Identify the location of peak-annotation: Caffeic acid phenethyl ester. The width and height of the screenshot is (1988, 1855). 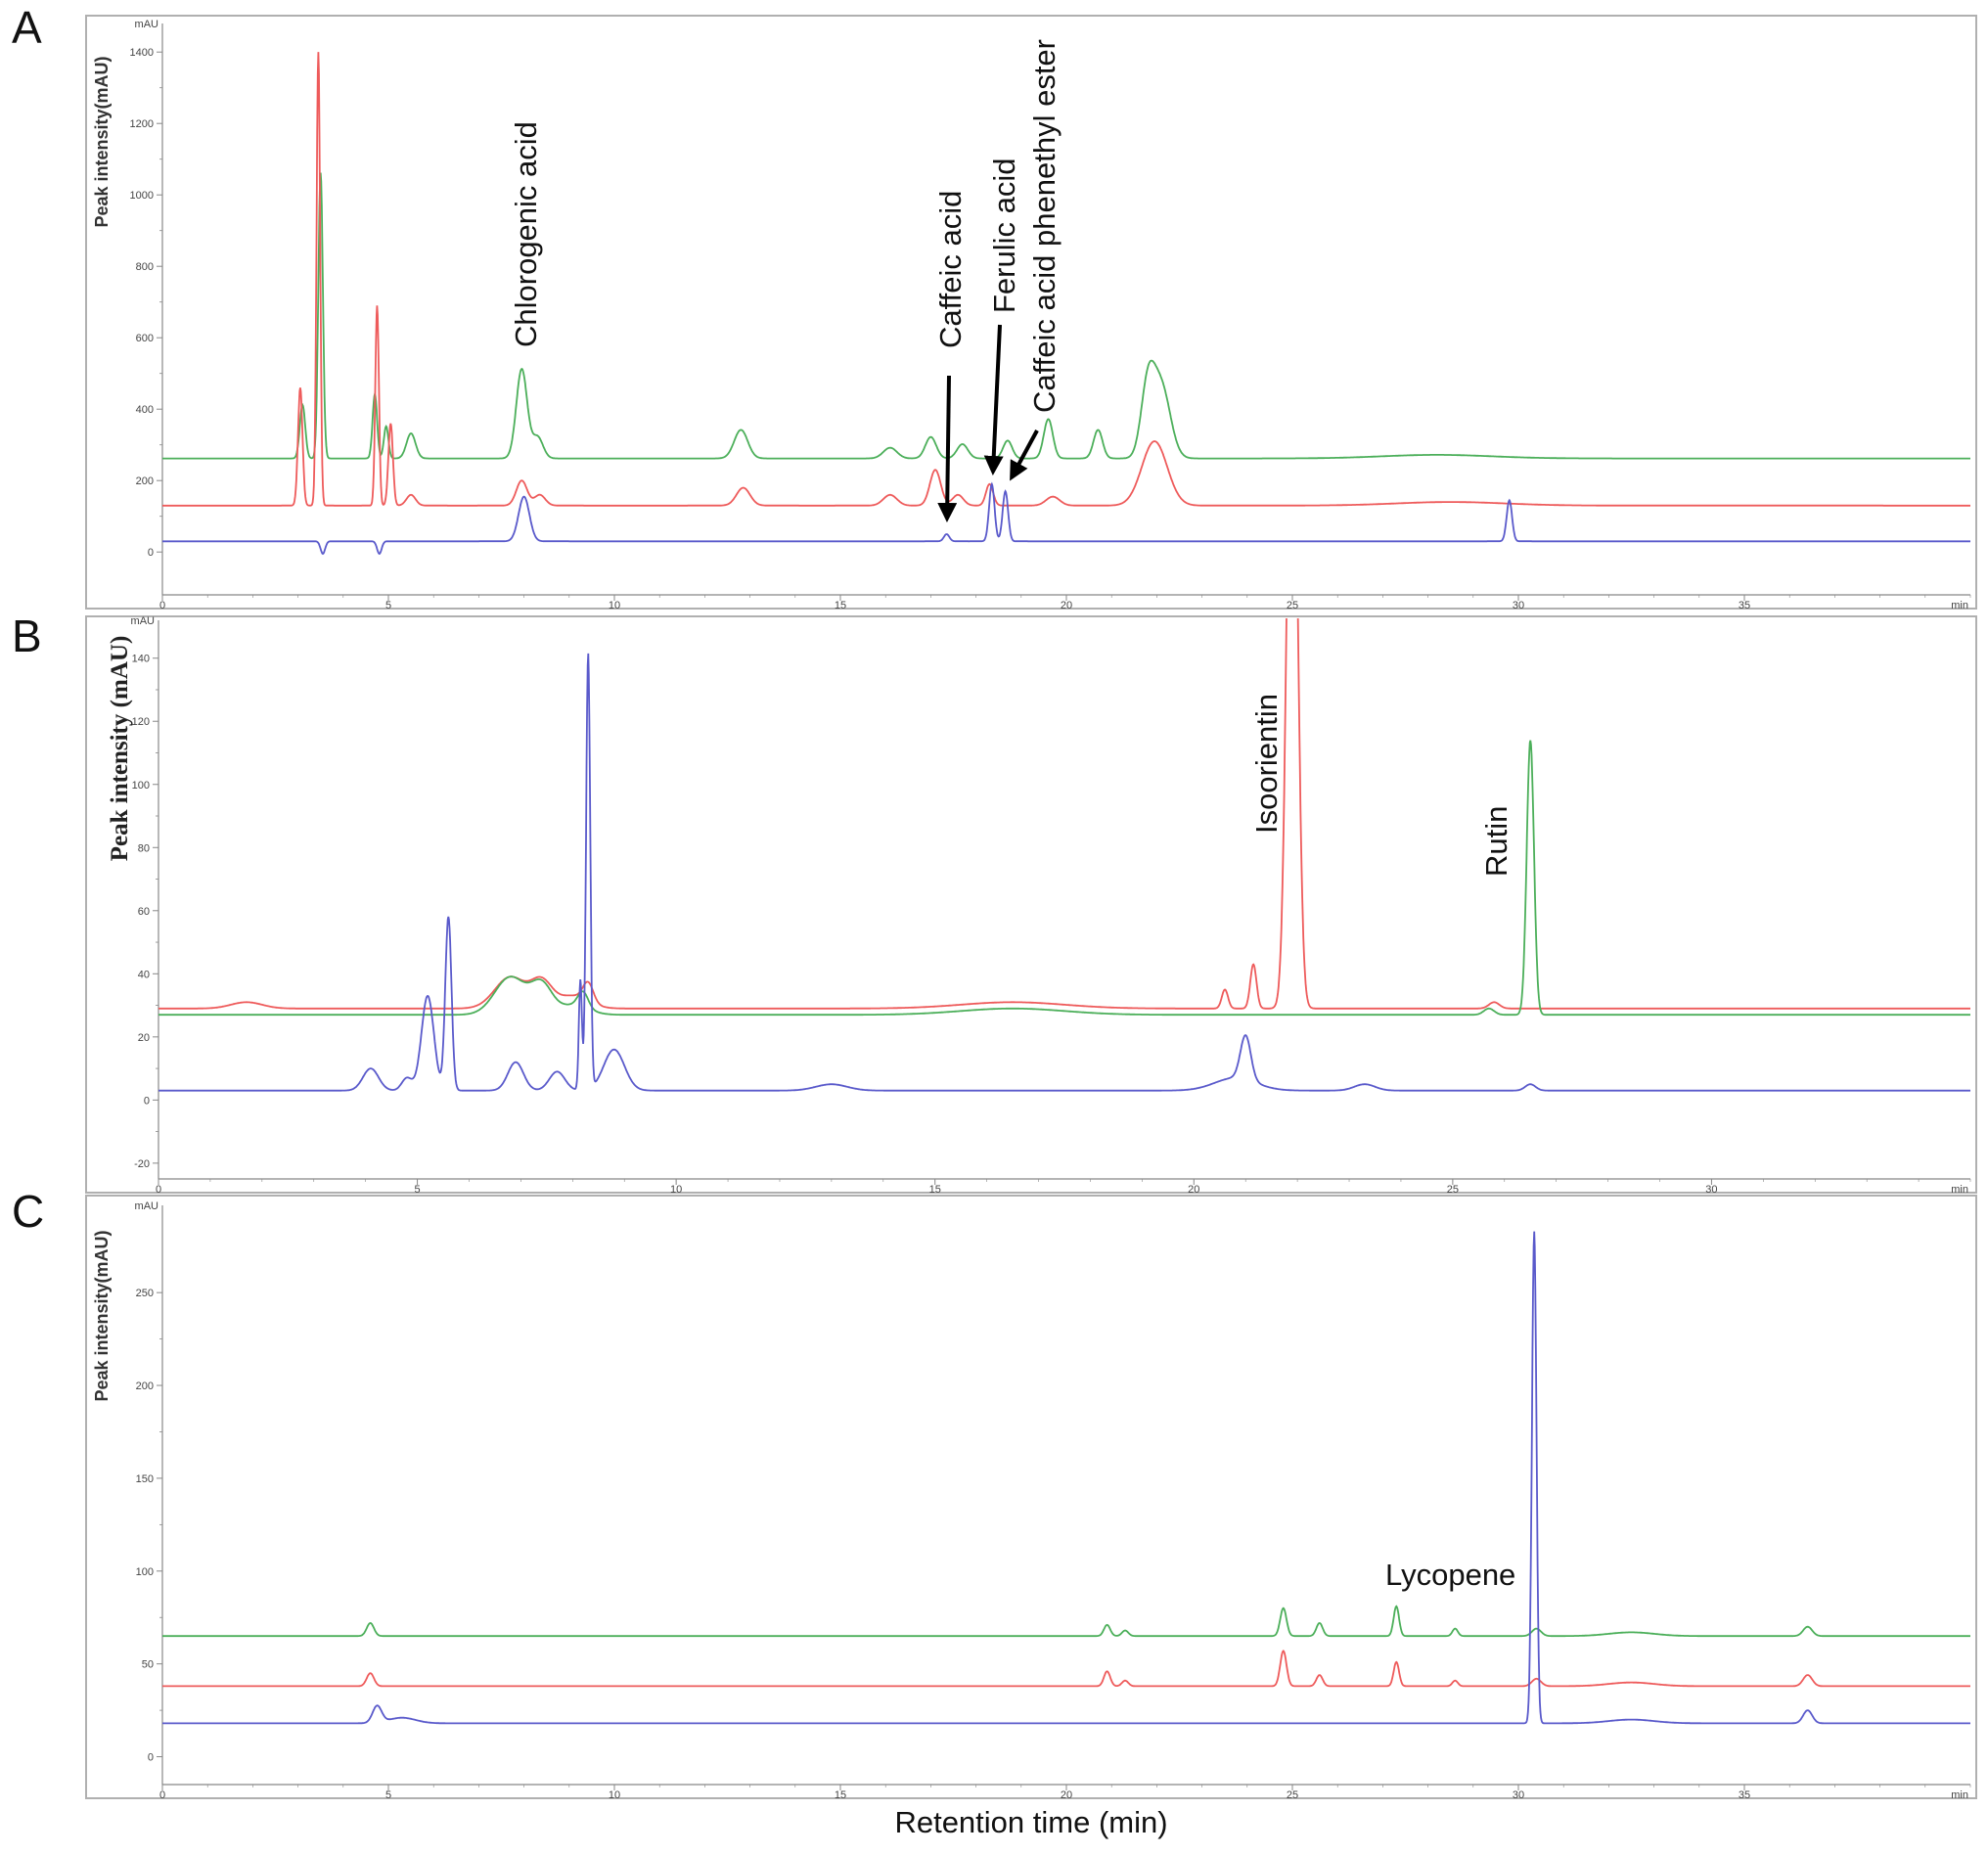
(1044, 226).